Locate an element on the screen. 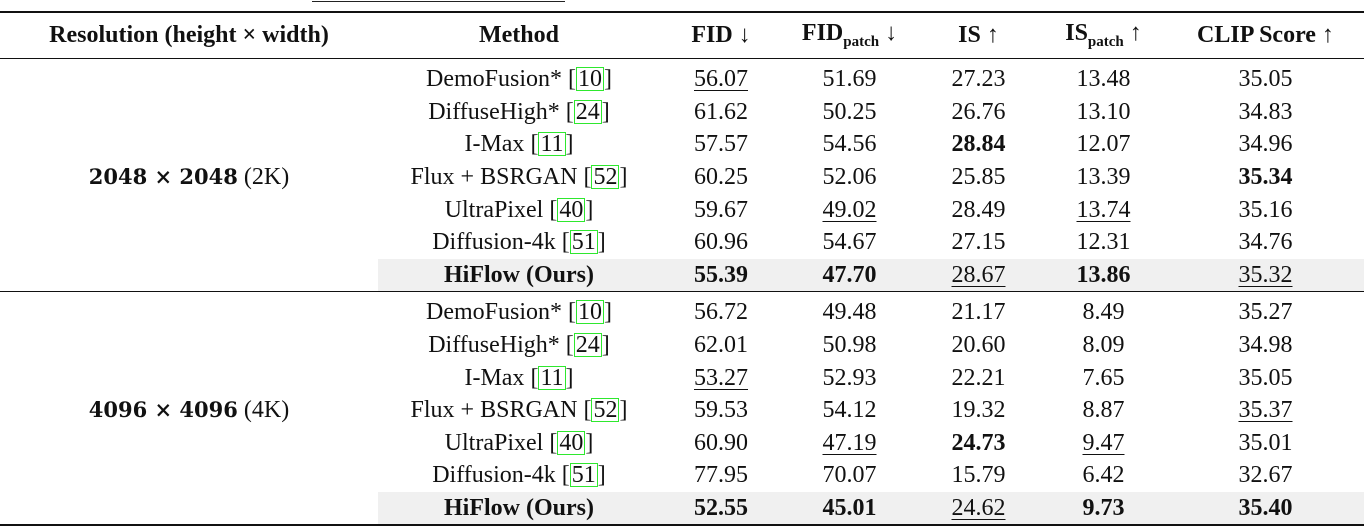  fid-cell: 59.53 is located at coordinates (721, 410).